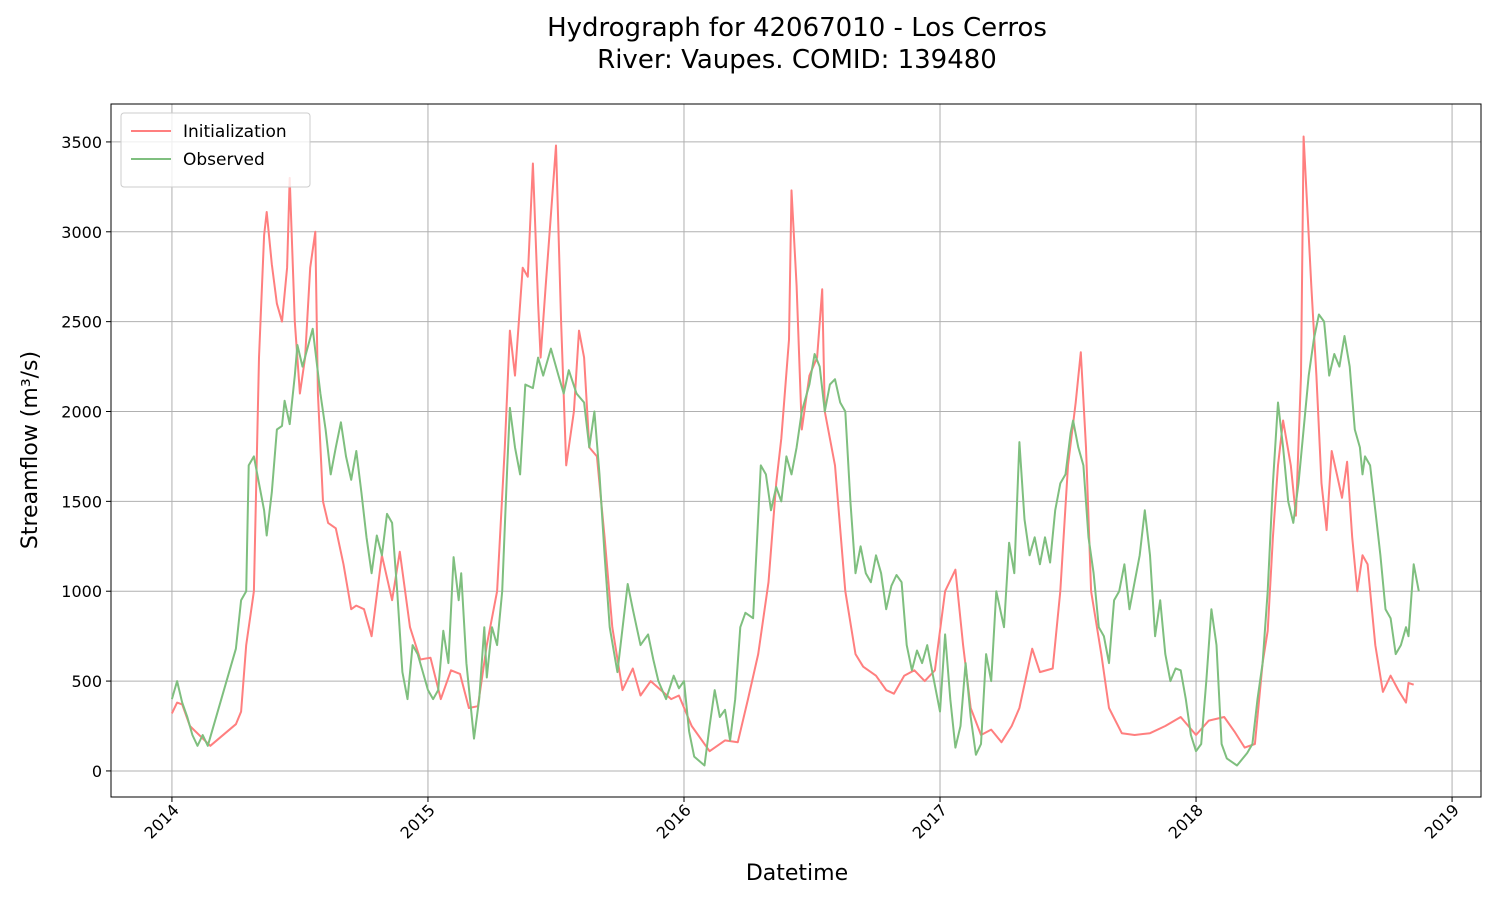  Describe the element at coordinates (224, 160) in the screenshot. I see `legend-label: Observed` at that location.